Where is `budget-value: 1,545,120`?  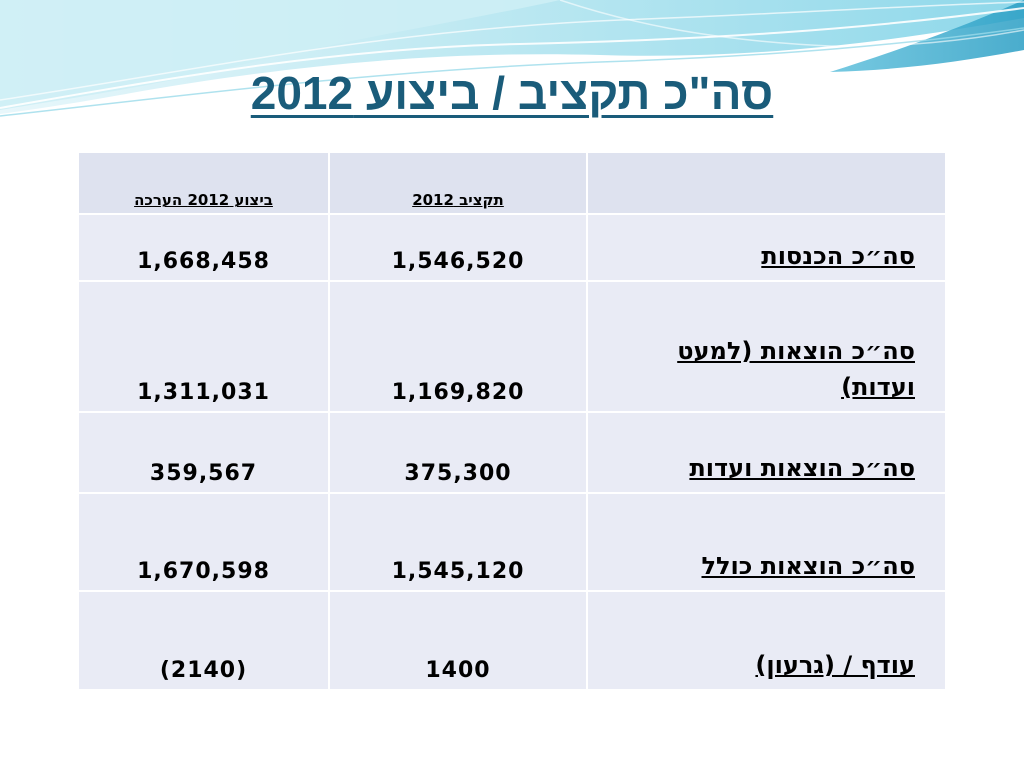 budget-value: 1,545,120 is located at coordinates (458, 571).